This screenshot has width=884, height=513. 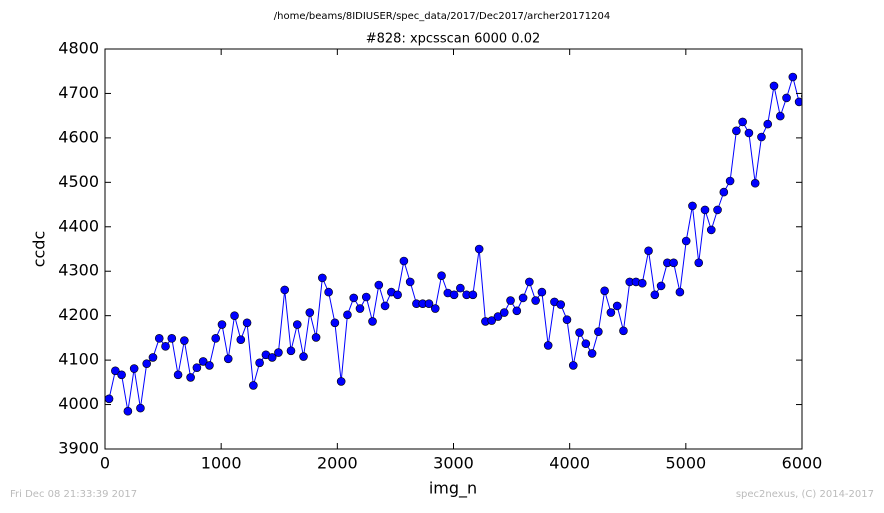 I want to click on x-tick-label: 1000, so click(x=221, y=463).